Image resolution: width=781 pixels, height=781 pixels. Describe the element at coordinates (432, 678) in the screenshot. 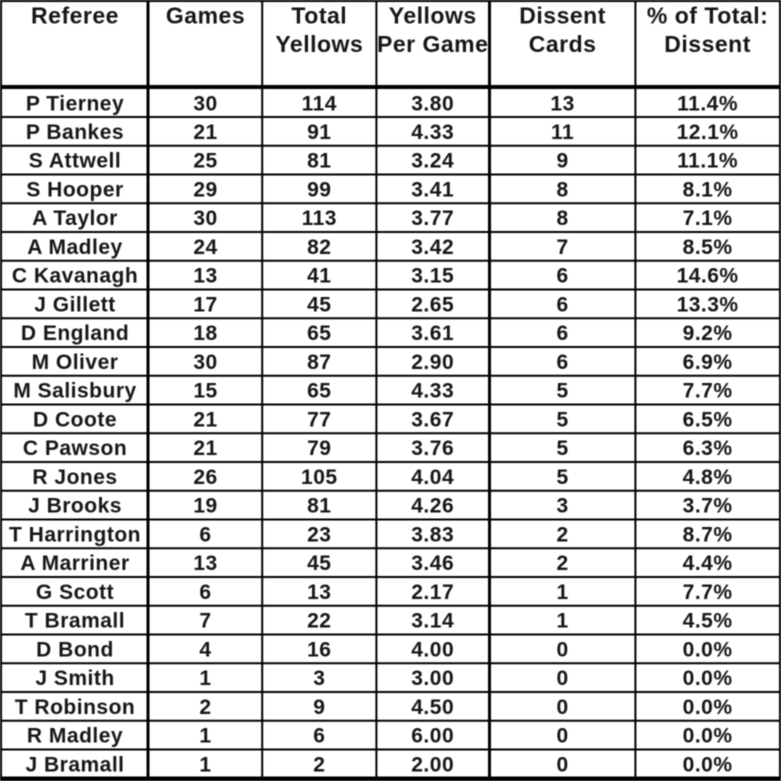

I see `svg-text: 3.00` at that location.